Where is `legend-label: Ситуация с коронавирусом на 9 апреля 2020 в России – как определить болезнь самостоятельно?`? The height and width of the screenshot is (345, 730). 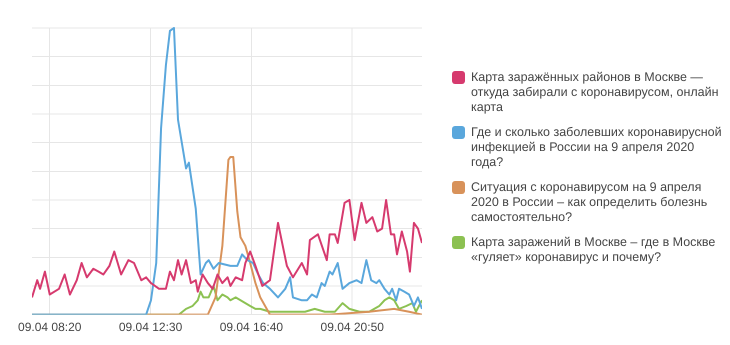 legend-label: Ситуация с коронавирусом на 9 апреля 2020 в России – как определить болезнь самостоятельно? is located at coordinates (589, 202).